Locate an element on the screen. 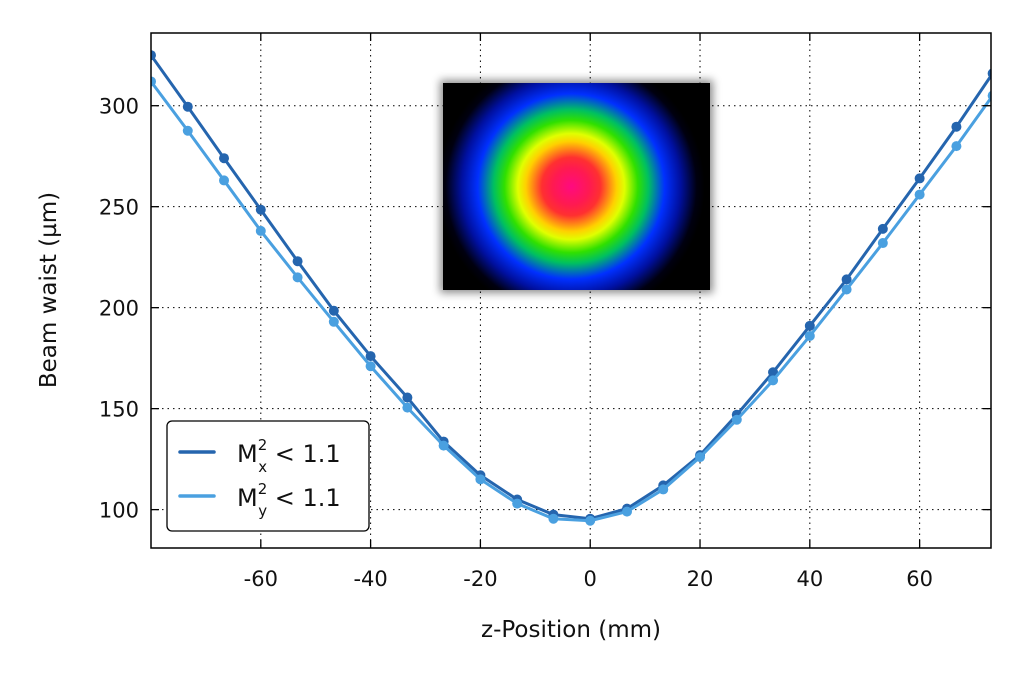 This screenshot has height=681, width=1024. legend: M2 x < 1.1M2 y < 1.1 is located at coordinates (268, 476).